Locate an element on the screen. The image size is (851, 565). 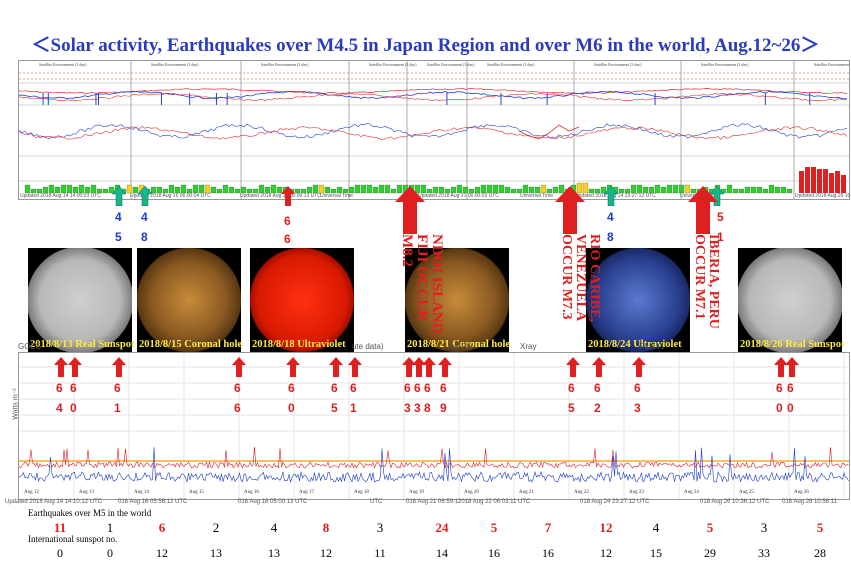
xray-footer-text: Updated 2018 Aug 14 14:10:12 UTC is located at coordinates (54, 502).